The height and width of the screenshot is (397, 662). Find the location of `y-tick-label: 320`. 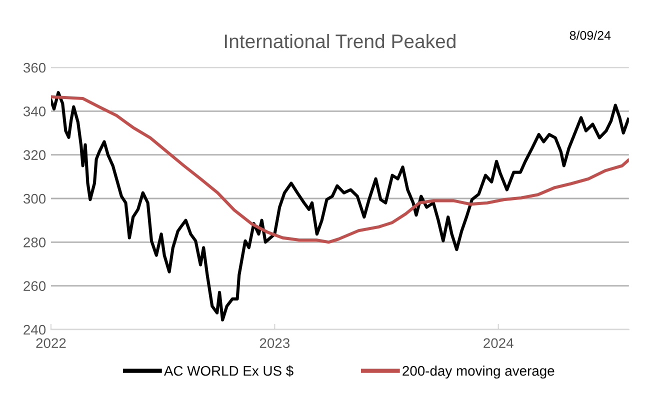

y-tick-label: 320 is located at coordinates (34, 155).